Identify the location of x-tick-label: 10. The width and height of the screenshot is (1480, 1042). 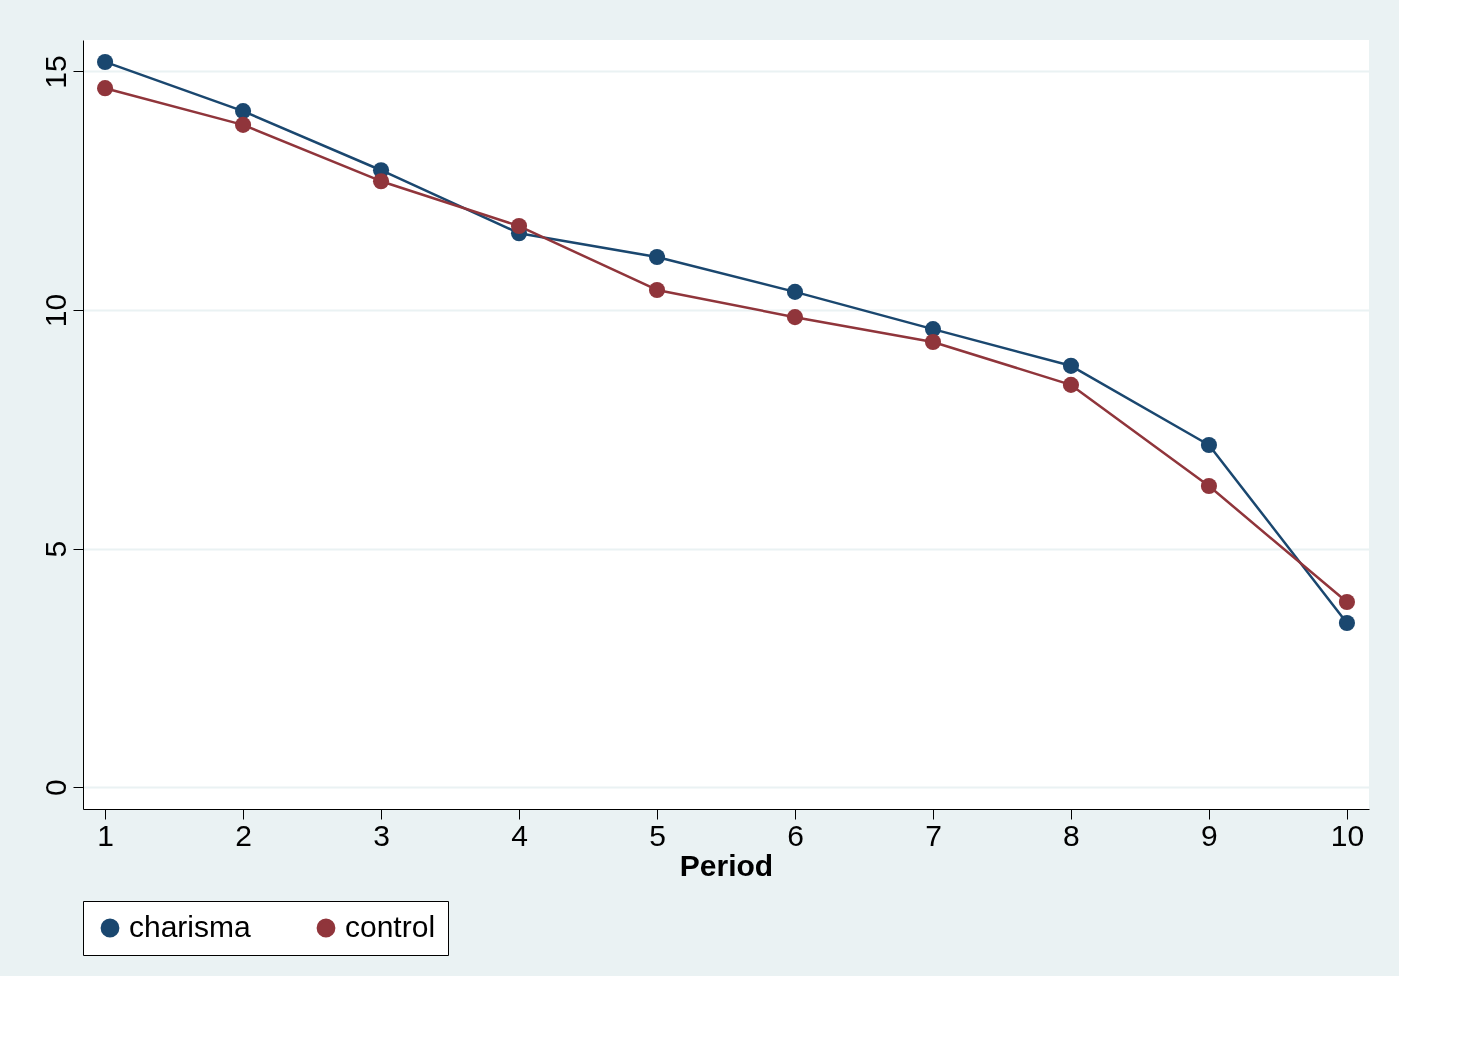
(1347, 835).